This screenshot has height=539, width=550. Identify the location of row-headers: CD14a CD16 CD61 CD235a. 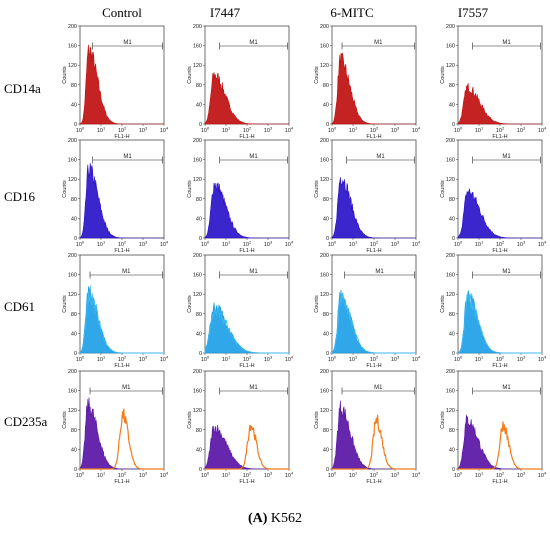
(26, 255).